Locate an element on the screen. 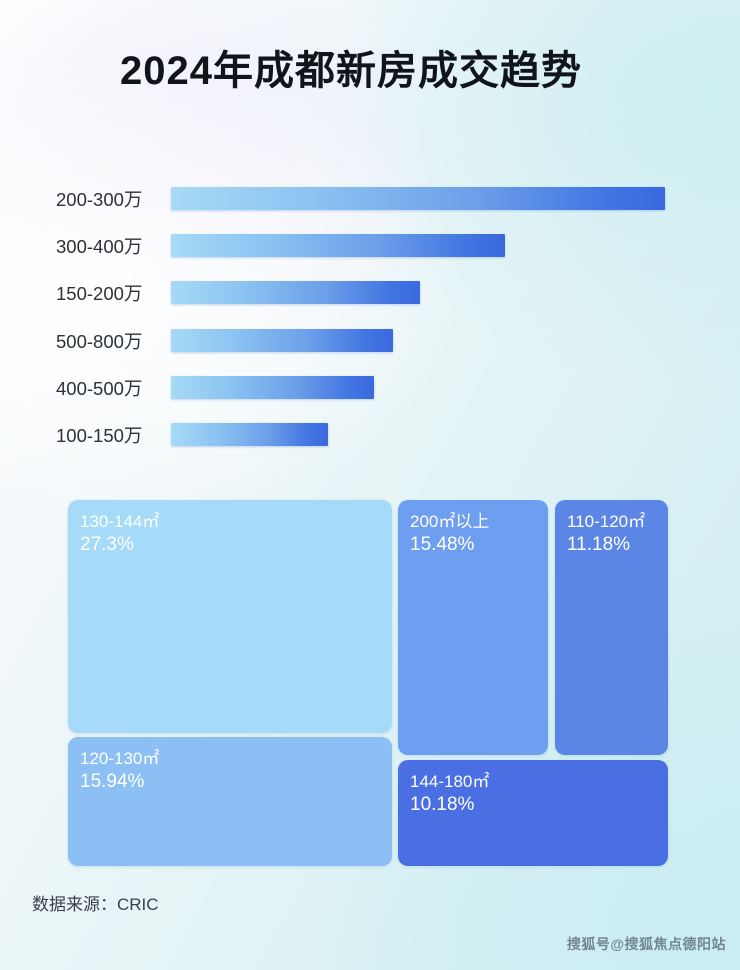 Image resolution: width=740 pixels, height=970 pixels. treemap-cell-name: 110-120㎡ is located at coordinates (606, 521).